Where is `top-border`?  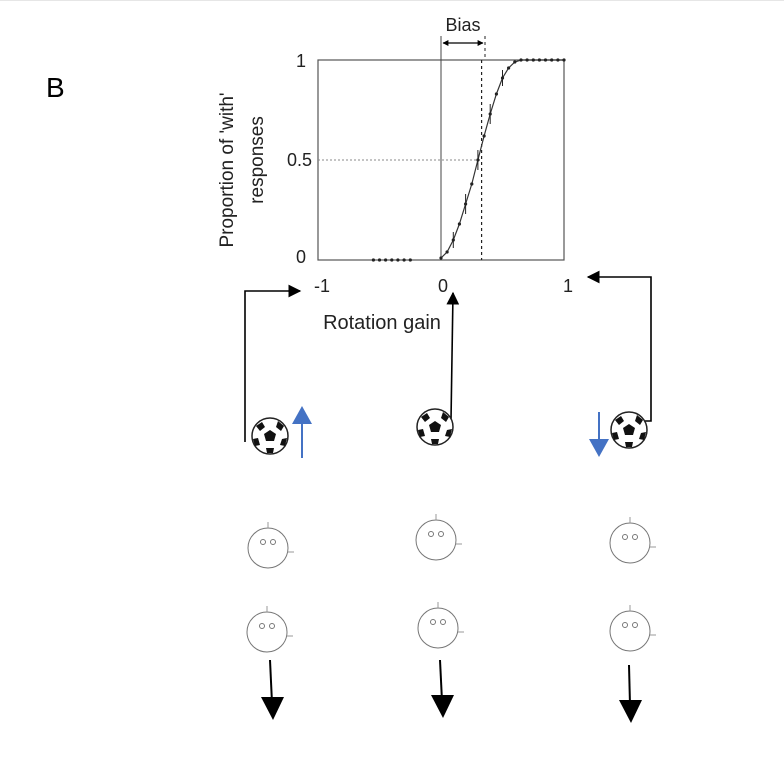 top-border is located at coordinates (392, 0).